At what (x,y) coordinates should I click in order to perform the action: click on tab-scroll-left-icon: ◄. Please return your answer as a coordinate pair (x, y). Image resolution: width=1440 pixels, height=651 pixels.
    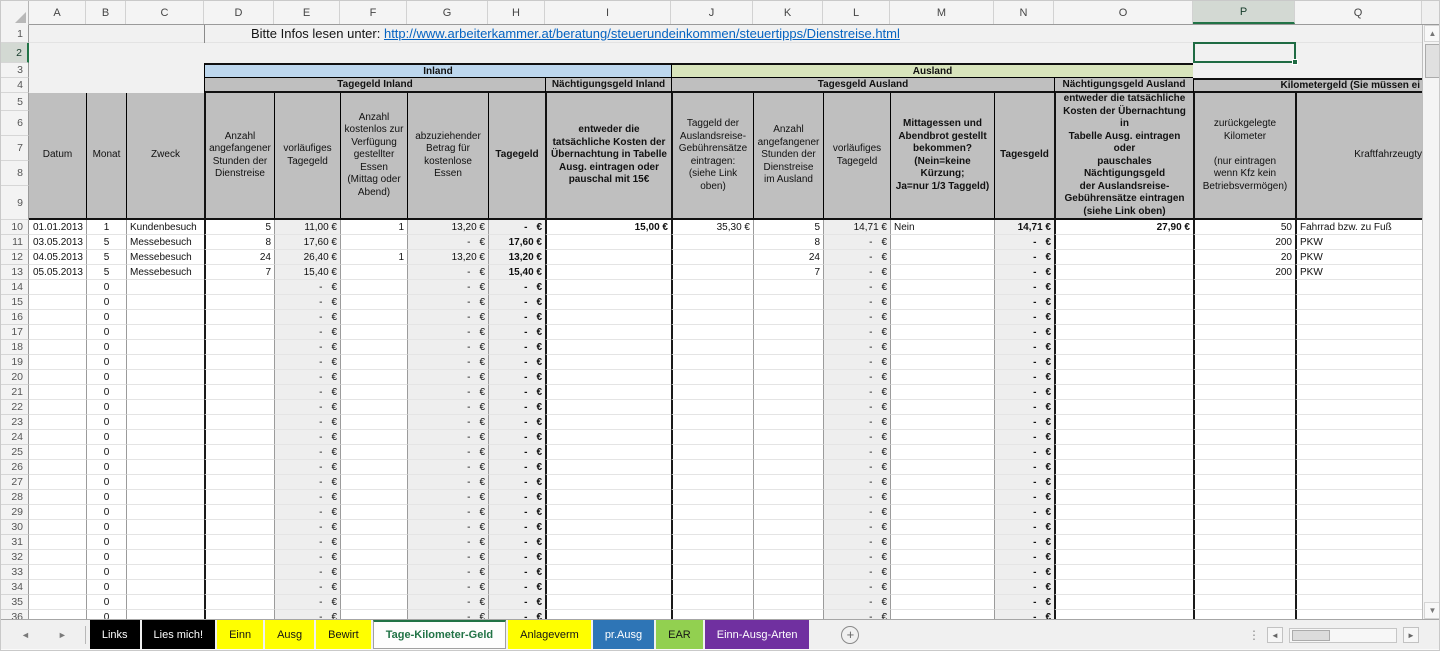
    Looking at the image, I should click on (25, 634).